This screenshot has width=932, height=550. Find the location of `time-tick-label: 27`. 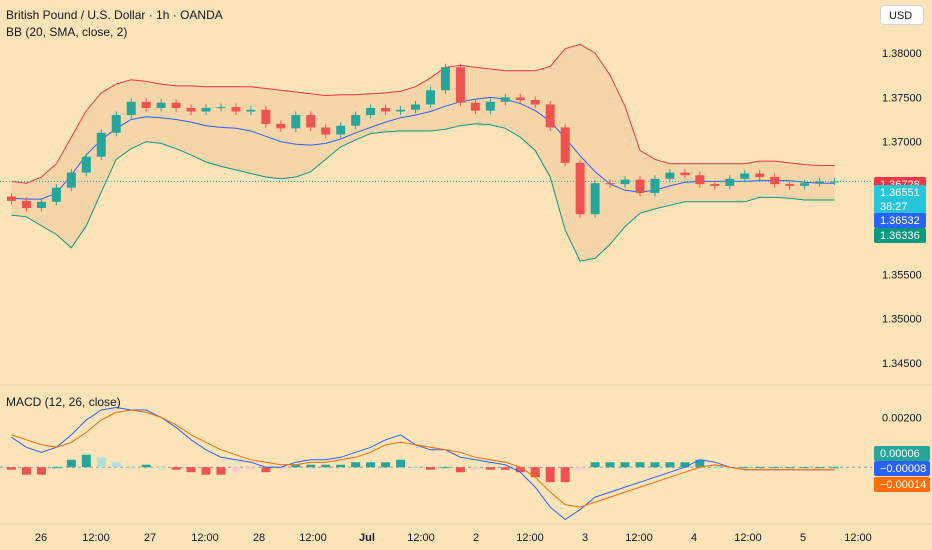

time-tick-label: 27 is located at coordinates (150, 538).